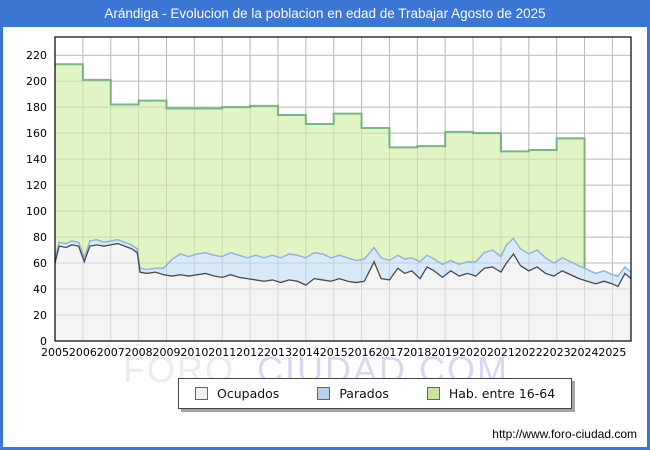  Describe the element at coordinates (473, 352) in the screenshot. I see `svg-text: 2020` at that location.